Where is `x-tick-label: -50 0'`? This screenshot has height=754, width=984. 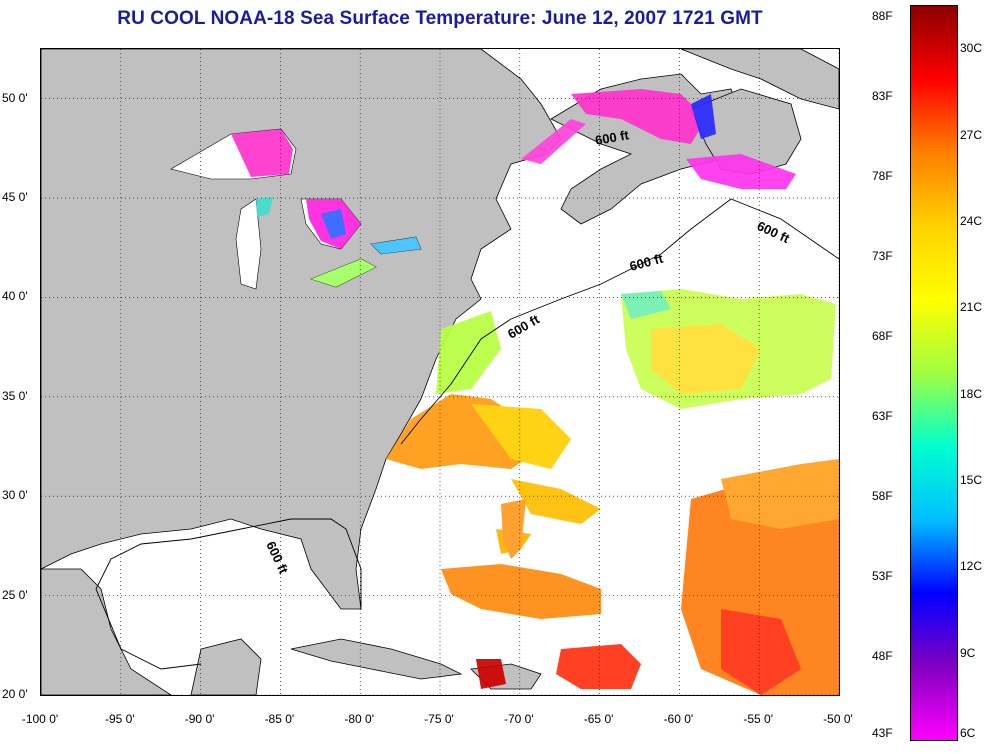 x-tick-label: -50 0' is located at coordinates (838, 719).